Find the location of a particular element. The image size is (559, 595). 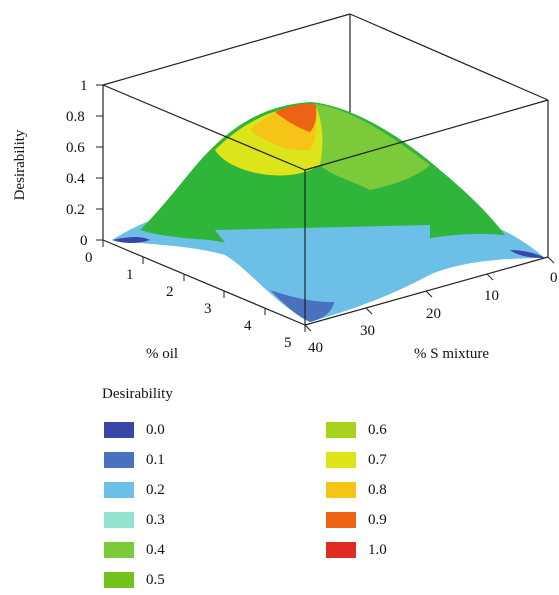

legend-label: 0.8 is located at coordinates (377, 489).